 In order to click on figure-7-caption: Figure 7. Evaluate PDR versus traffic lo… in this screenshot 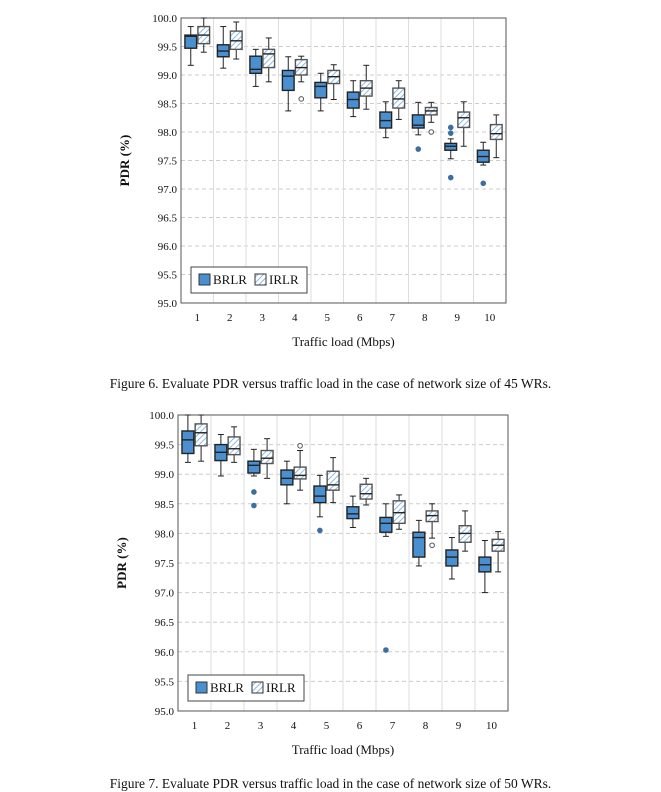, I will do `click(330, 783)`.